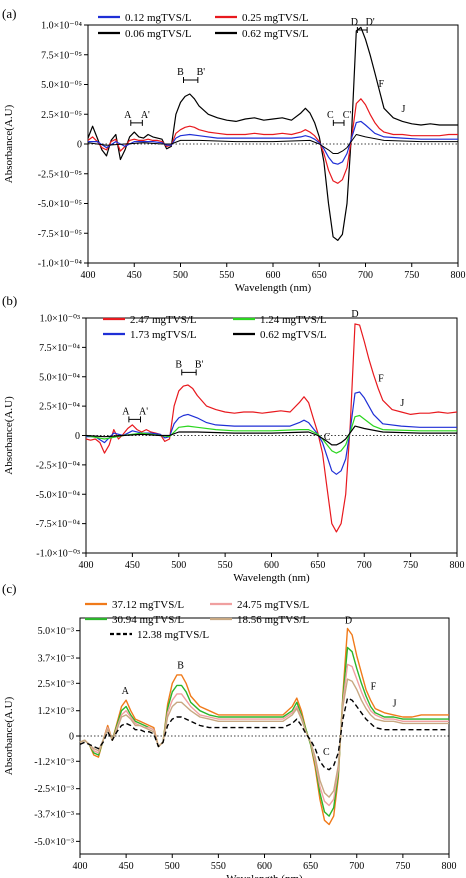 Image resolution: width=466 pixels, height=878 pixels. I want to click on y-tick-label: -3.7×10⁻³, so click(54, 814).